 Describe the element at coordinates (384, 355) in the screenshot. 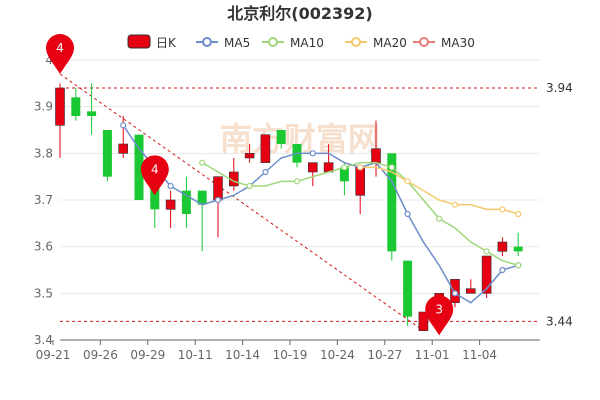

I see `x-tick-label: 10-27` at that location.